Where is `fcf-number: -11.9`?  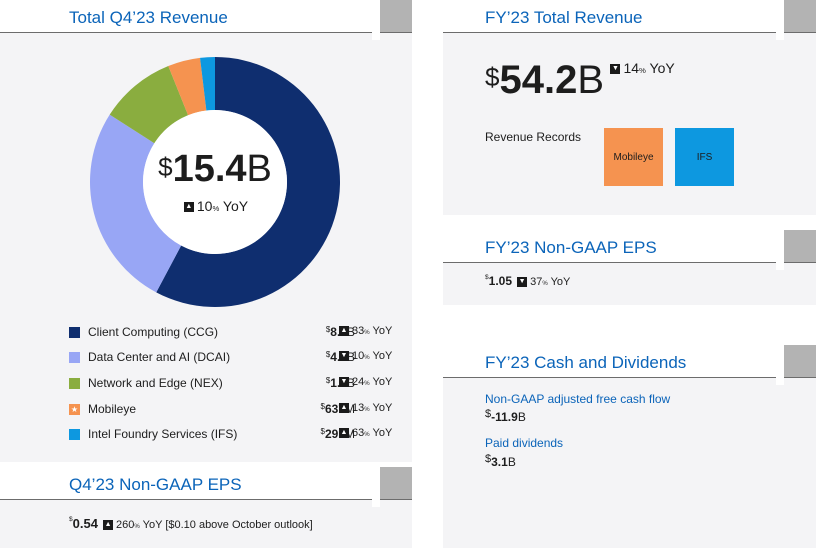 fcf-number: -11.9 is located at coordinates (504, 417).